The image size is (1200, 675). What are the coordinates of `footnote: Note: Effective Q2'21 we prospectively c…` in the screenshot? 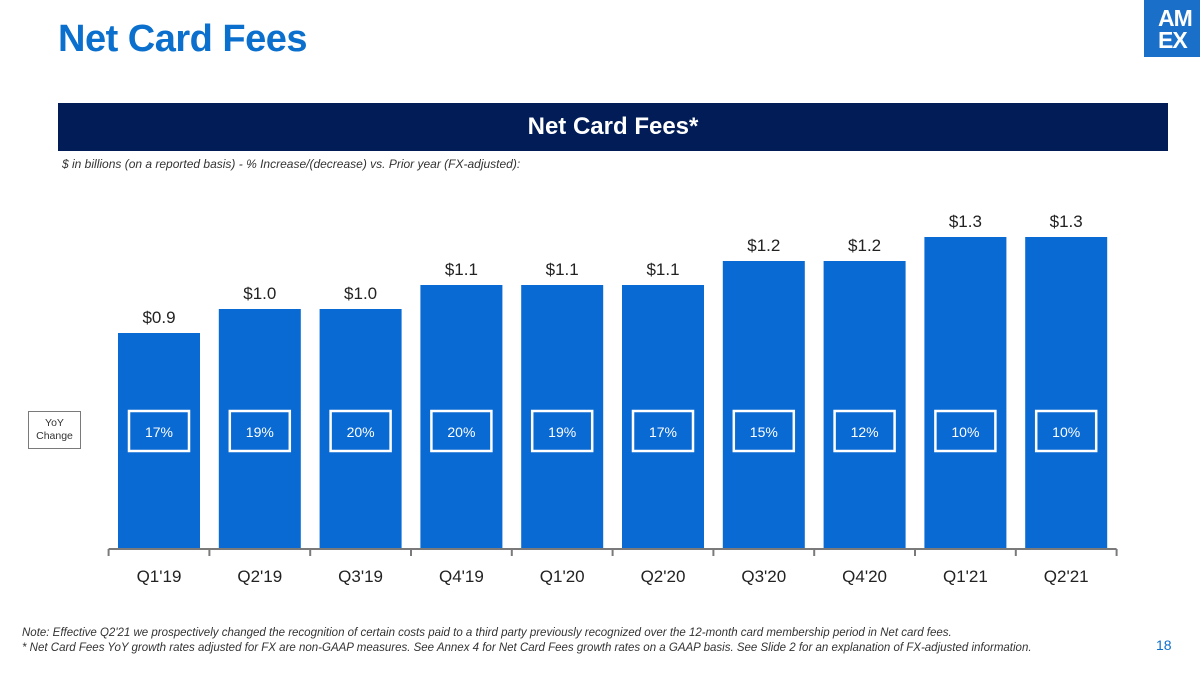 It's located at (572, 640).